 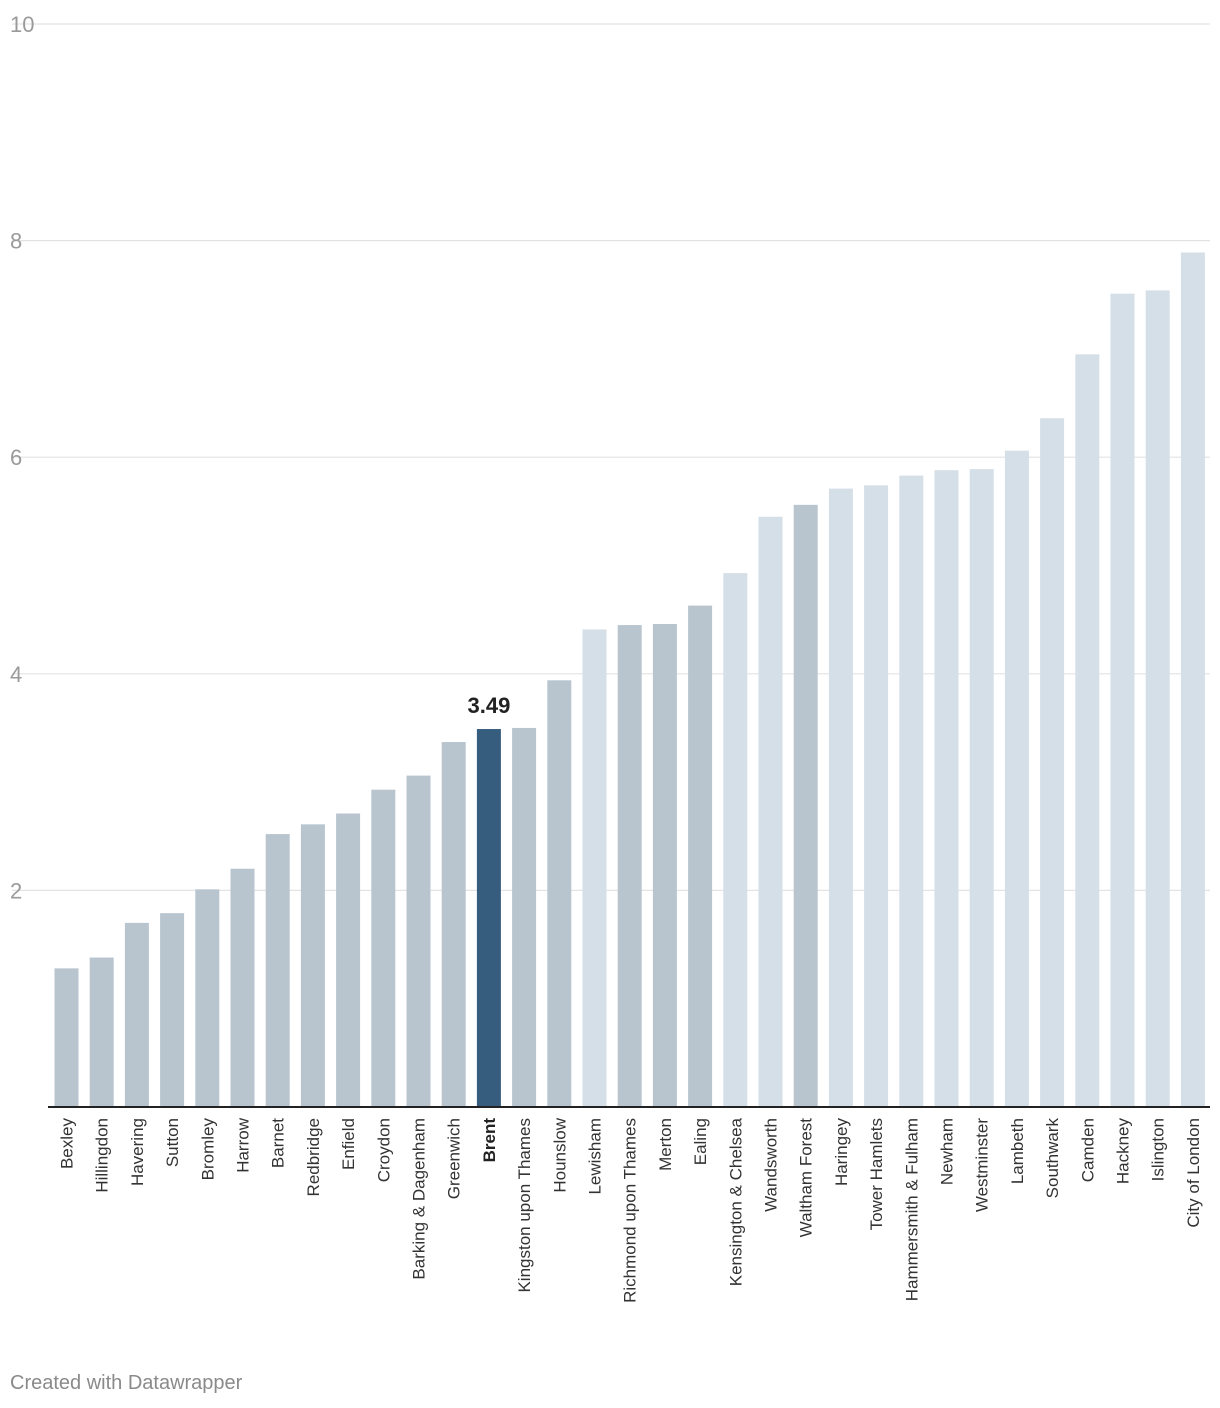 I want to click on bar-waltham-forest, so click(x=805, y=805).